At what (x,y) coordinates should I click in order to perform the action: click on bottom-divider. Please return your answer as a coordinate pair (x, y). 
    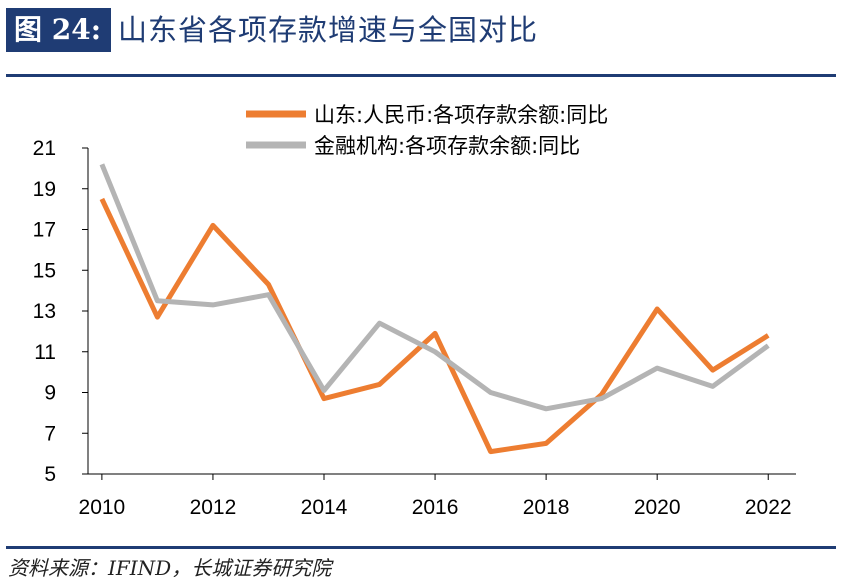
    Looking at the image, I should click on (421, 547).